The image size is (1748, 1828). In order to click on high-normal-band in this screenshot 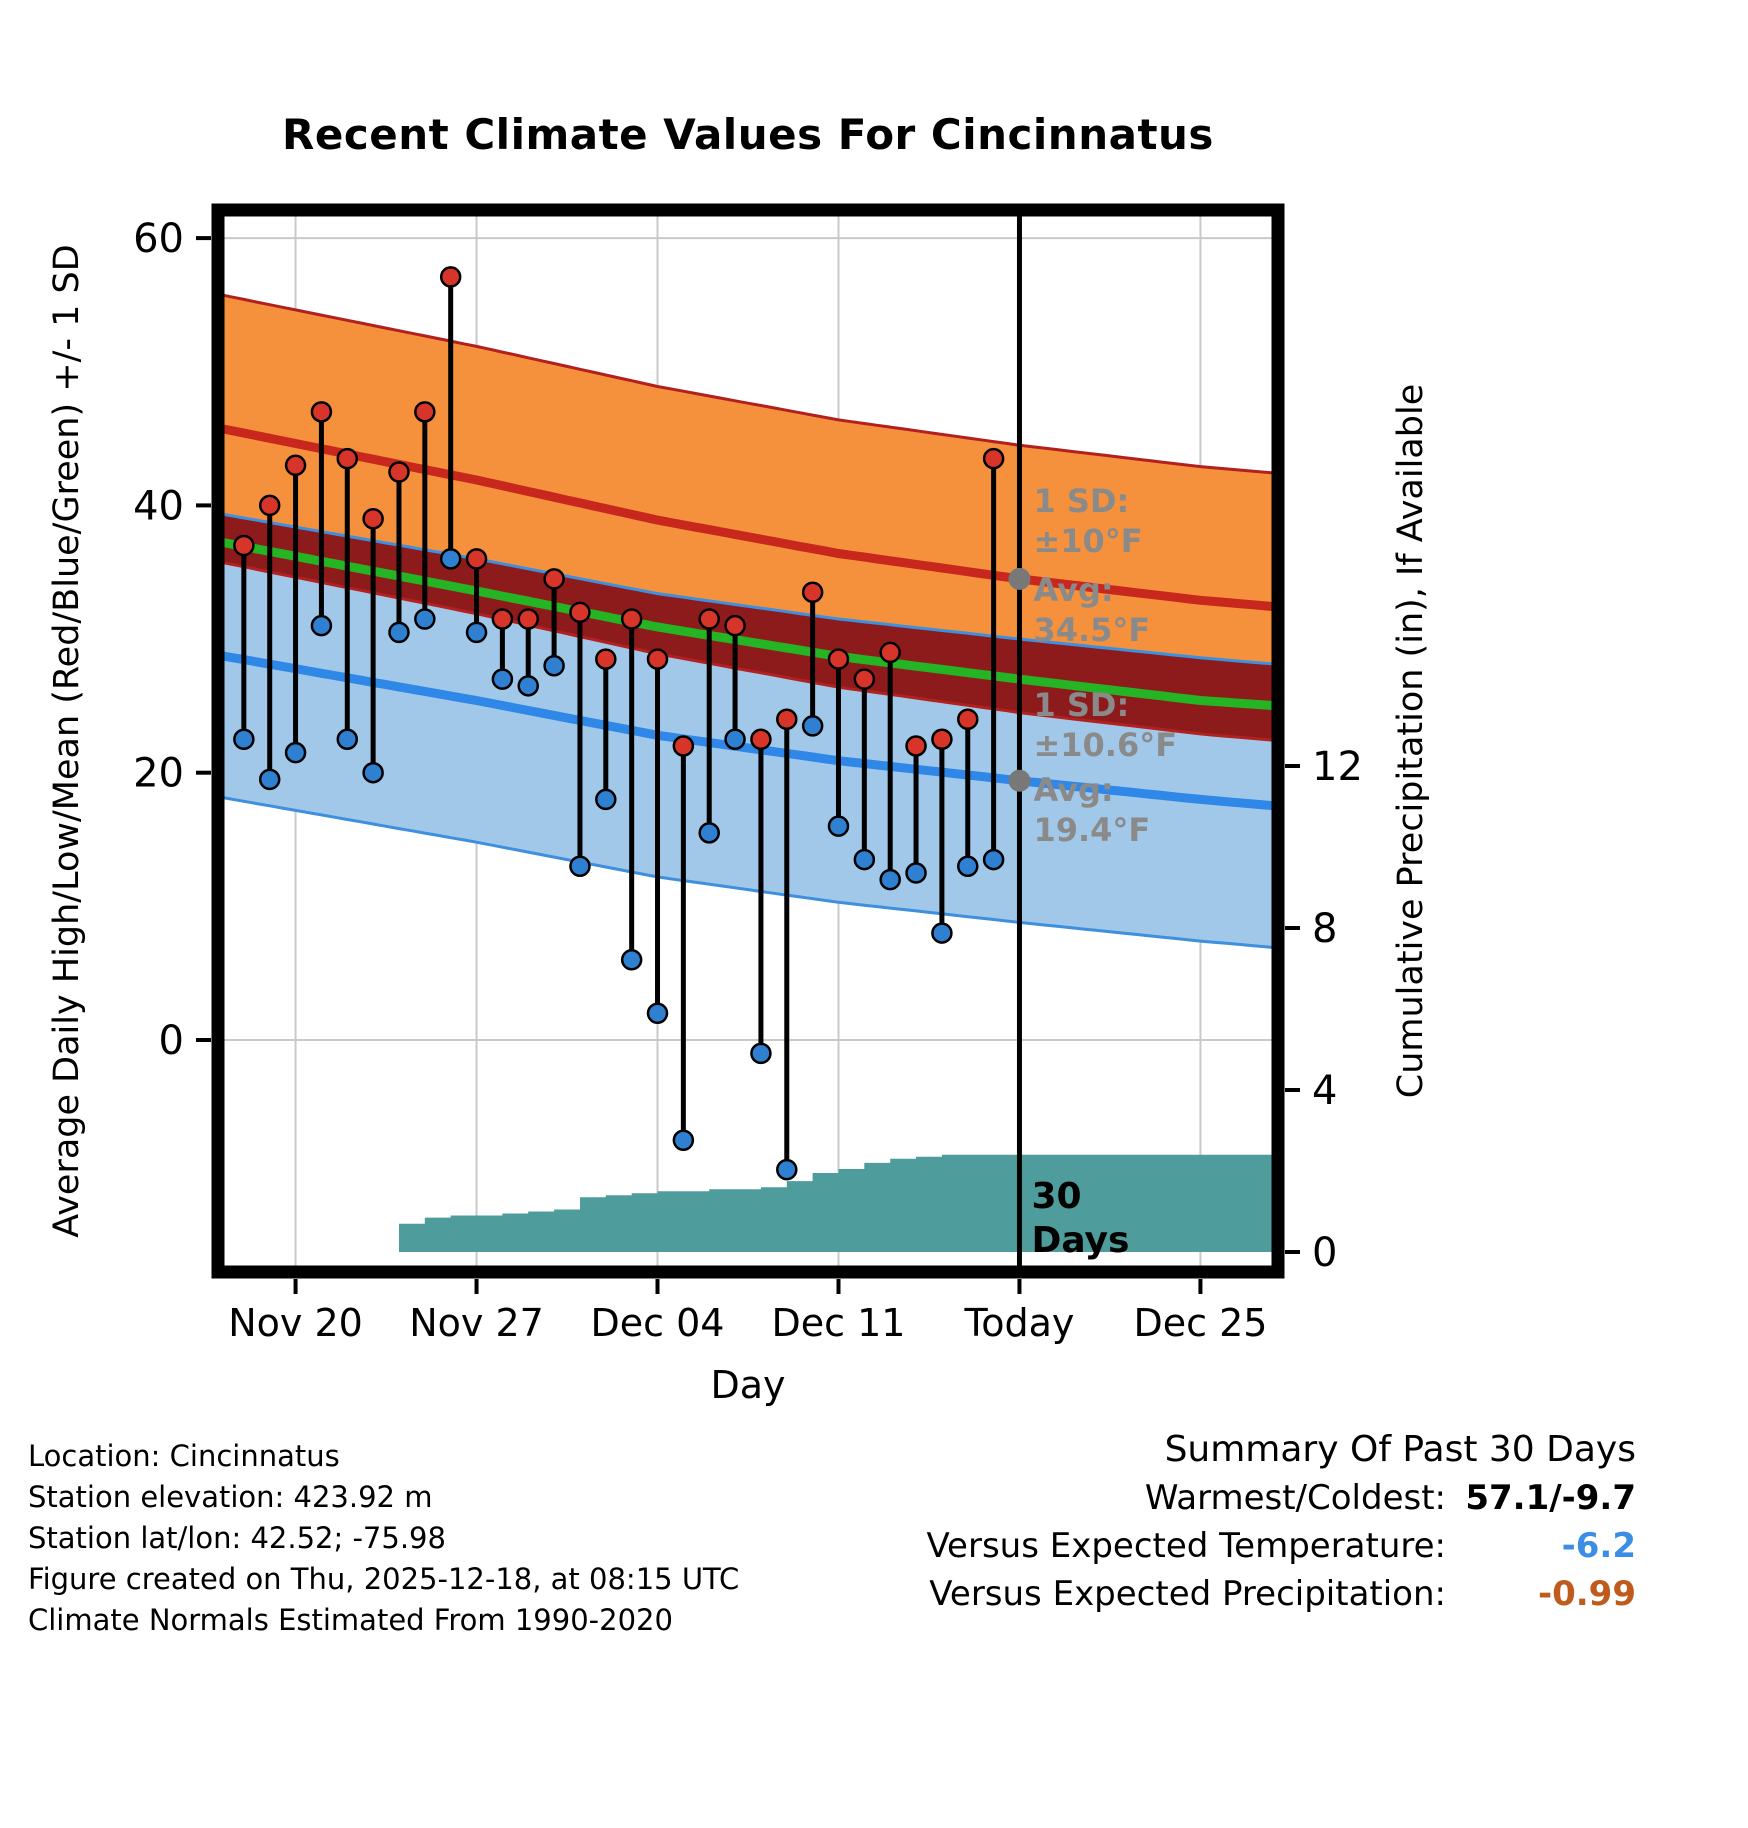, I will do `click(748, 517)`.